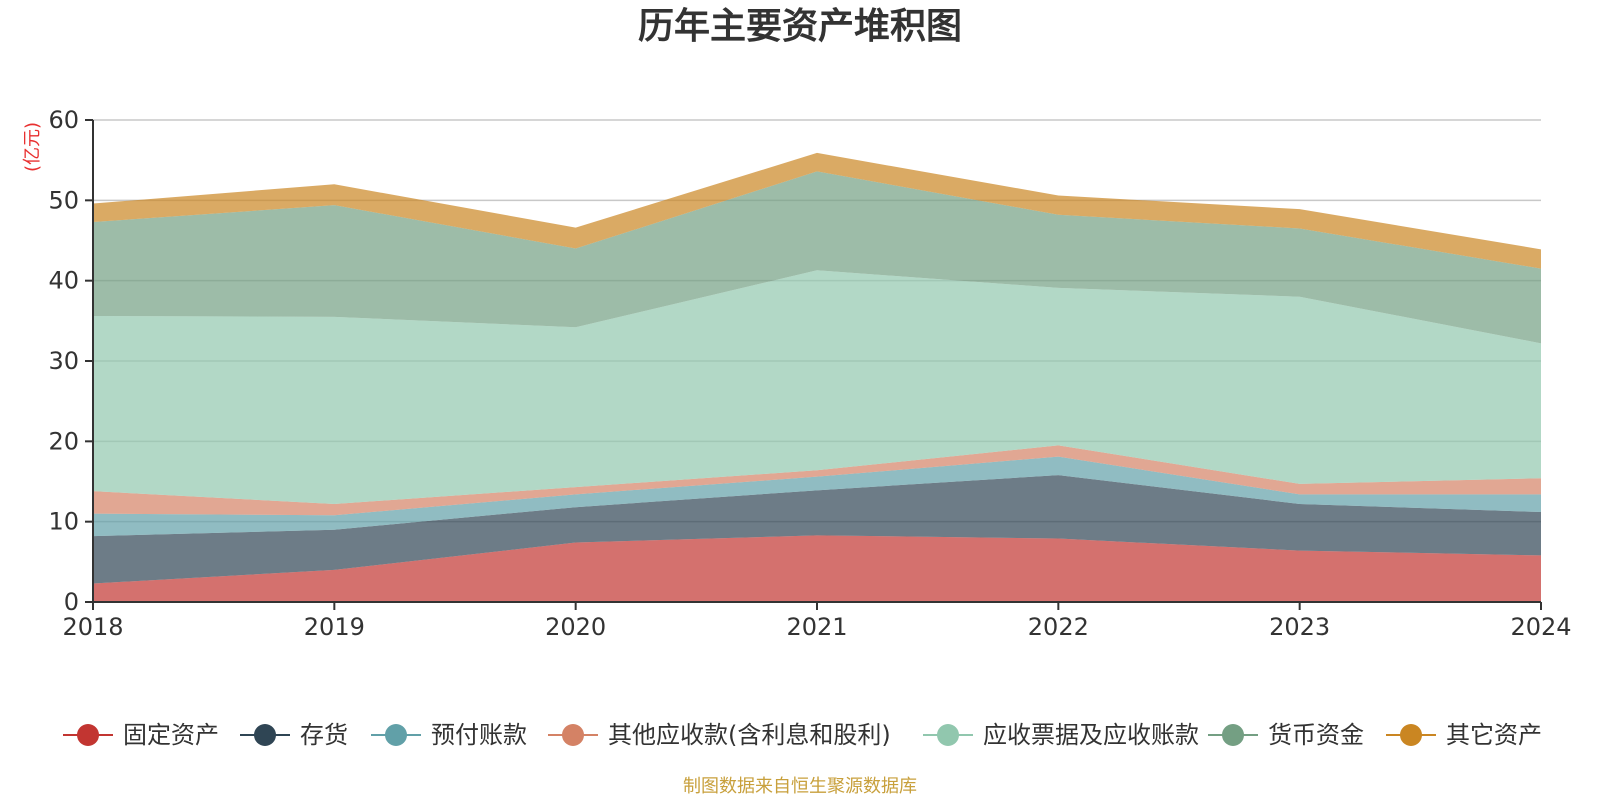 The width and height of the screenshot is (1600, 800). Describe the element at coordinates (1540, 627) in the screenshot. I see `x-tick-label-2024: 2024` at that location.